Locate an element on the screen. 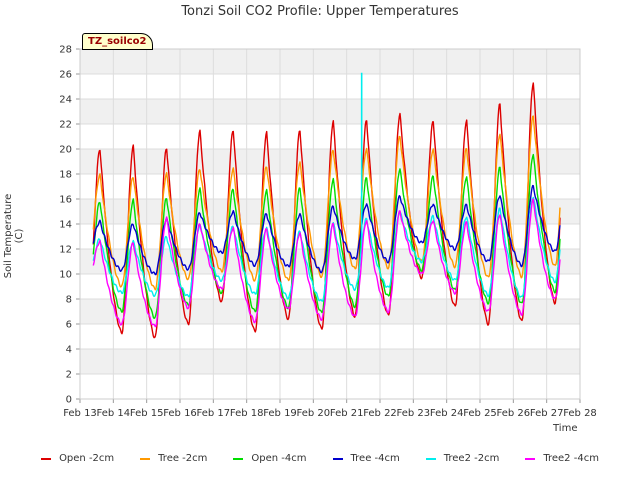  site-badge: TZ_soilco2 is located at coordinates (117, 41).